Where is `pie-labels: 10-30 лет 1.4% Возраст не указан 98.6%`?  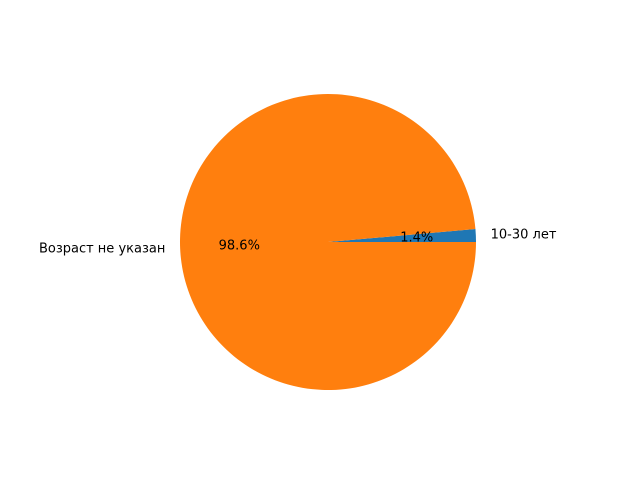
pie-labels: 10-30 лет 1.4% Возраст не указан 98.6% is located at coordinates (298, 241).